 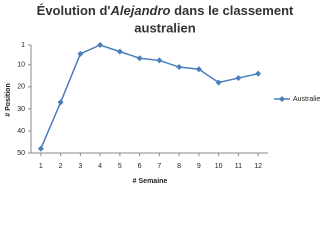 I want to click on chart-title: australien, so click(x=164, y=27).